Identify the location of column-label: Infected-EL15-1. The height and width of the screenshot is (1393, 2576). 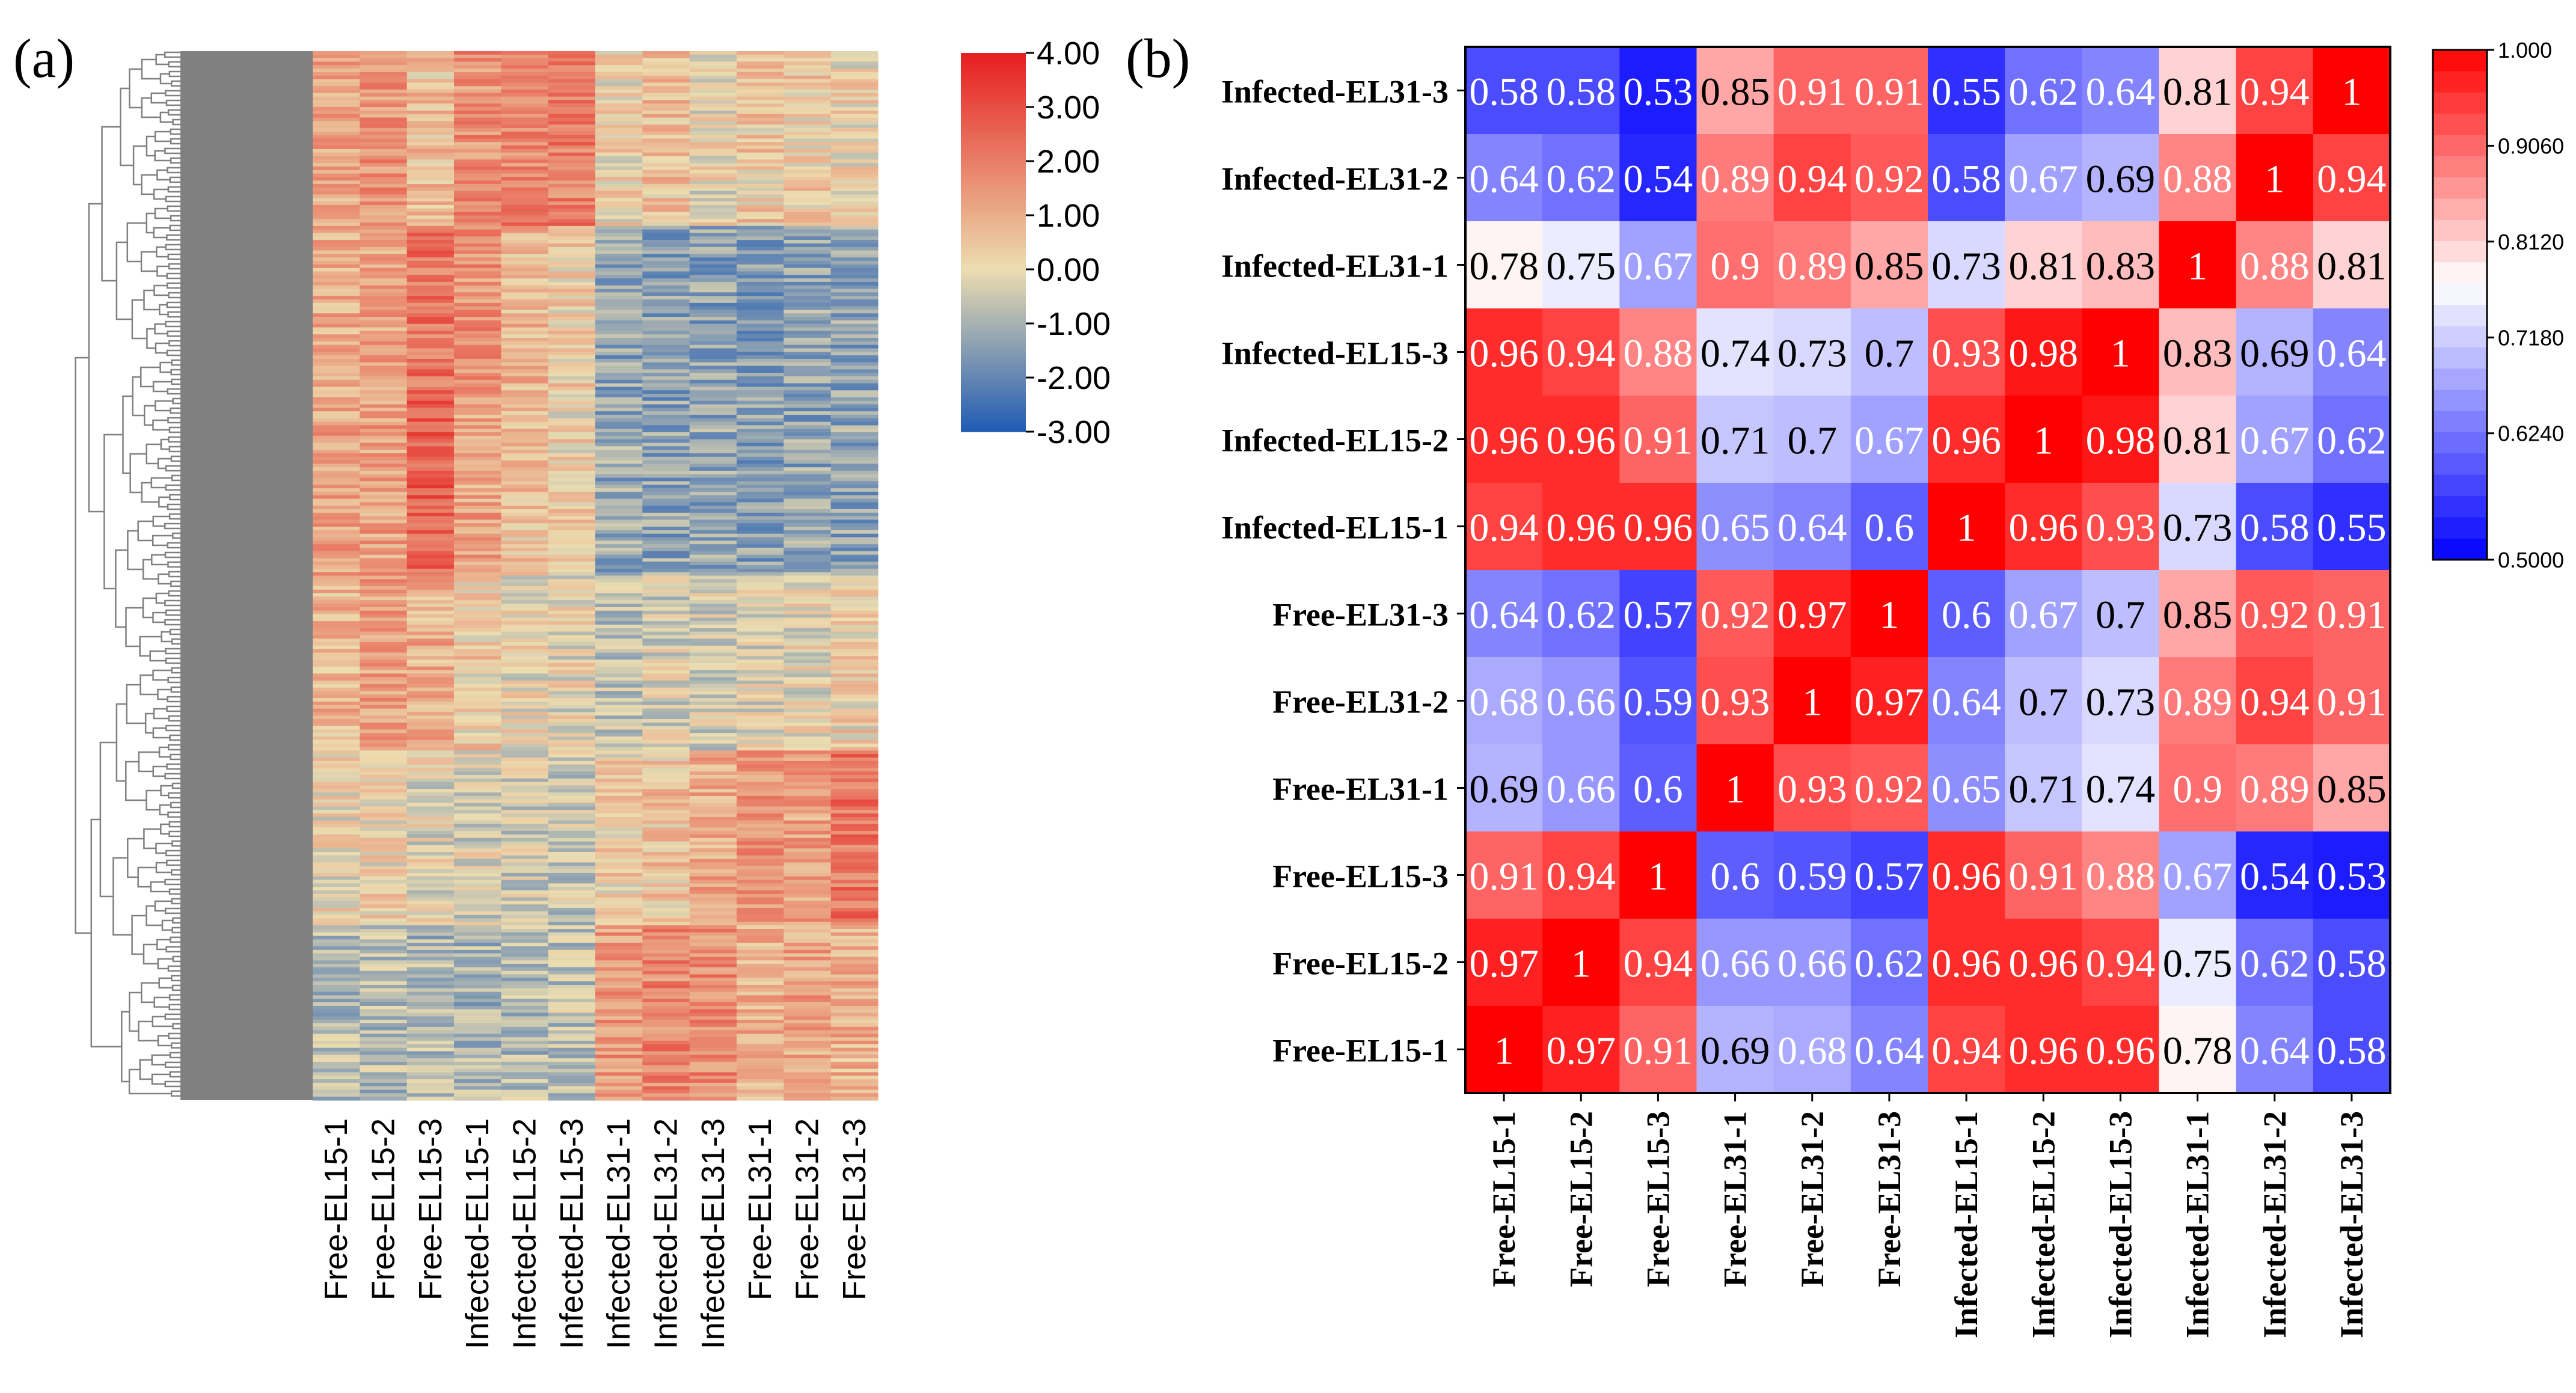
(477, 1233).